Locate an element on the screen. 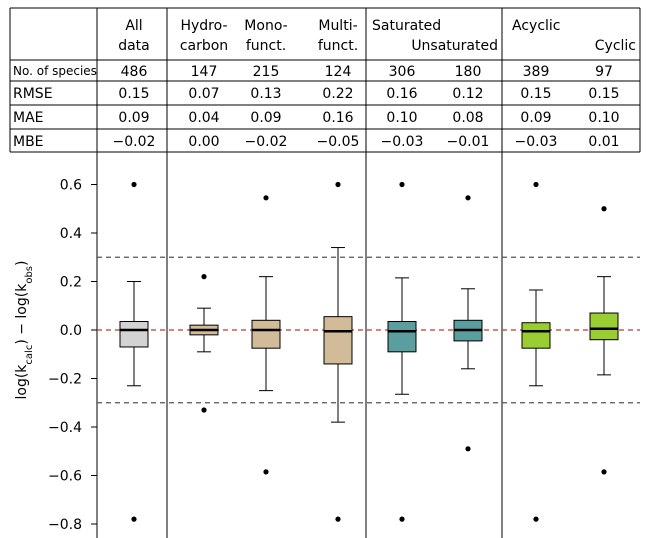 This screenshot has width=646, height=538. table-cell: −0.05 is located at coordinates (338, 142).